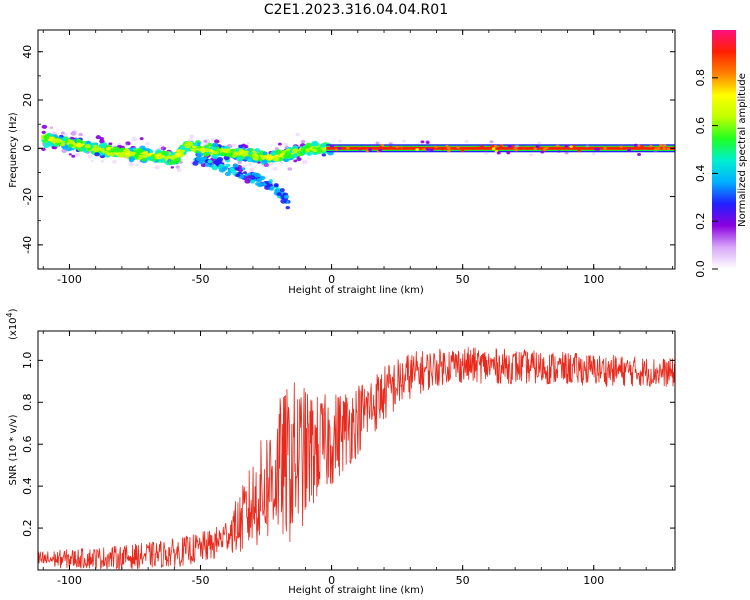 The image size is (750, 600). Describe the element at coordinates (700, 269) in the screenshot. I see `colorbar-tick-label: 0.0` at that location.